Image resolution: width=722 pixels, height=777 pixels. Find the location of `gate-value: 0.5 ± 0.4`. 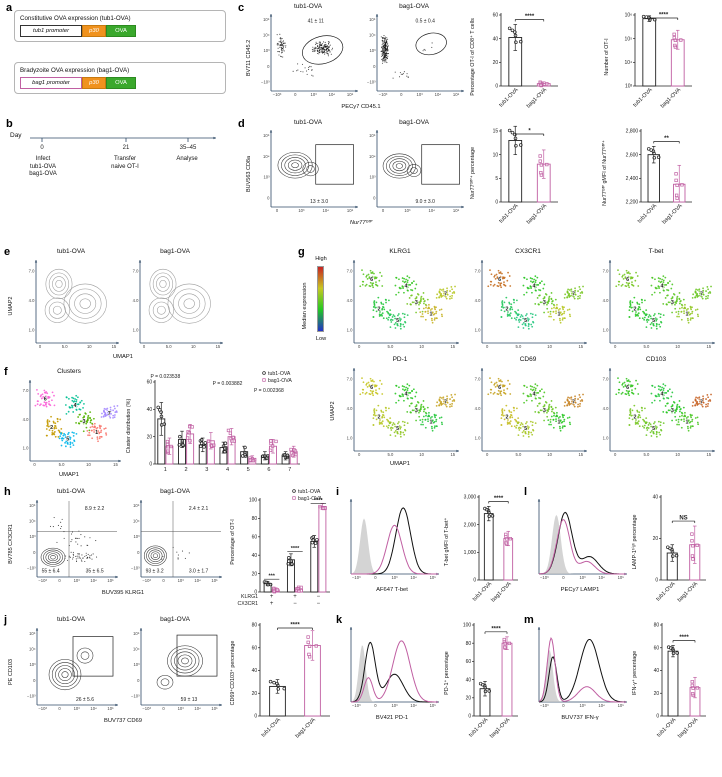

gate-value: 0.5 ± 0.4 is located at coordinates (425, 22).